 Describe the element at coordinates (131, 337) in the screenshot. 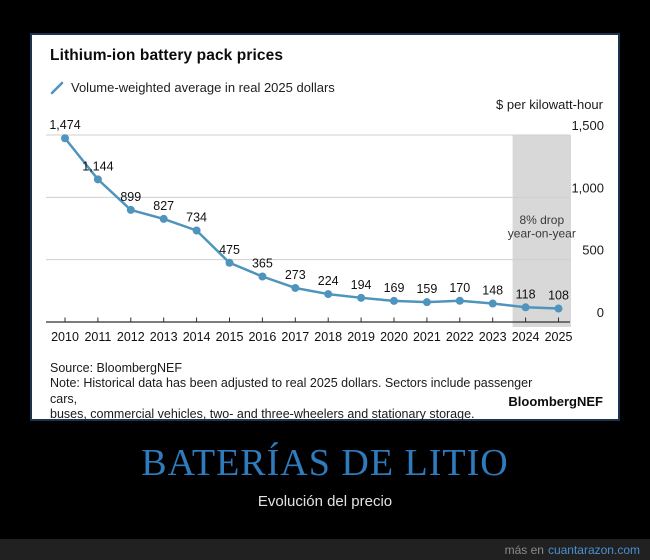

I see `x-tick-label: 2012` at that location.